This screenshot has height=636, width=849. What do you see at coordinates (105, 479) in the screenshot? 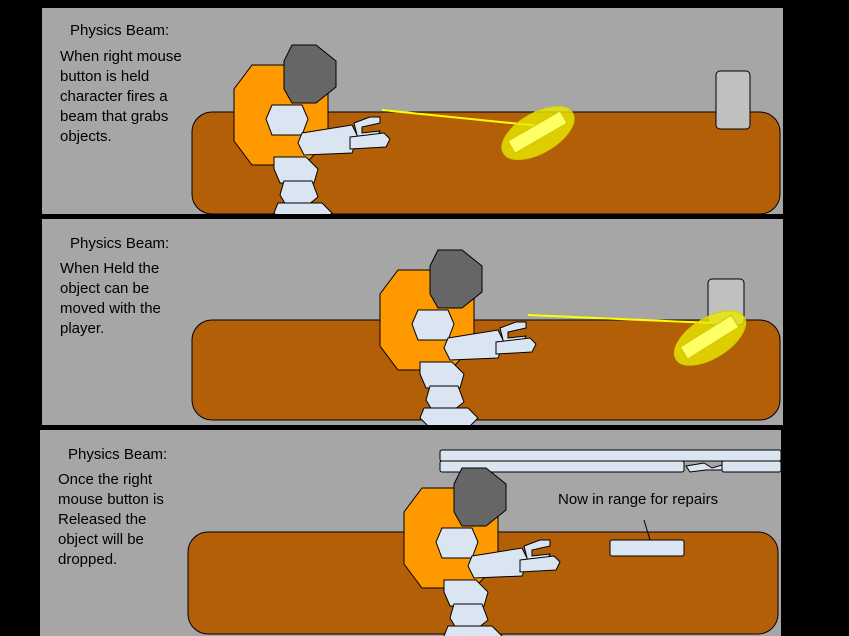
I see `description-line: Once the right` at bounding box center [105, 479].